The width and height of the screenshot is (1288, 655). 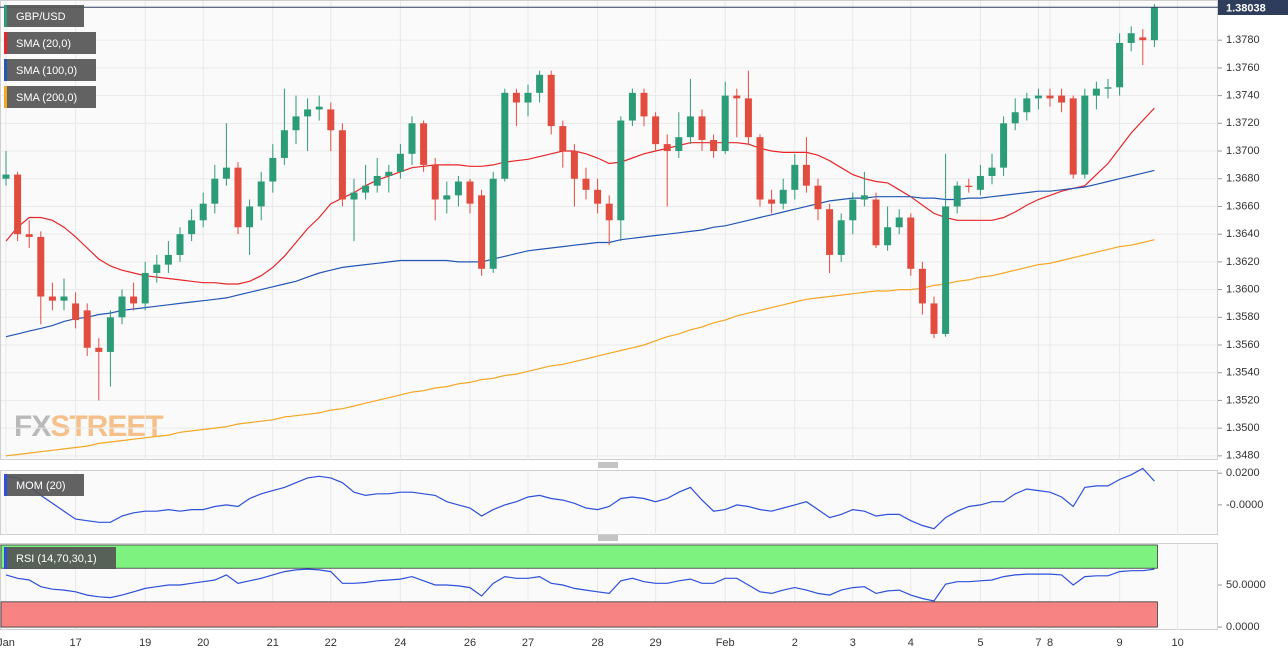 What do you see at coordinates (1243, 627) in the screenshot?
I see `y-tick-label: 0.0000` at bounding box center [1243, 627].